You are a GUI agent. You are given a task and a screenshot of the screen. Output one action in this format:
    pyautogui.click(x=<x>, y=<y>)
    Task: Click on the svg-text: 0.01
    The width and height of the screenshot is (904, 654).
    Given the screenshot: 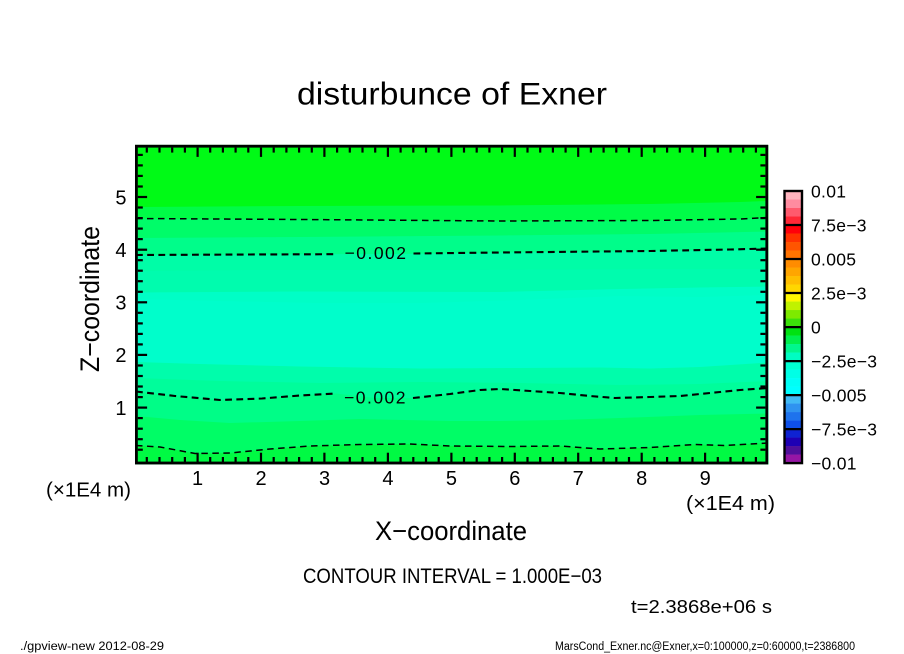 What is the action you would take?
    pyautogui.click(x=828, y=191)
    